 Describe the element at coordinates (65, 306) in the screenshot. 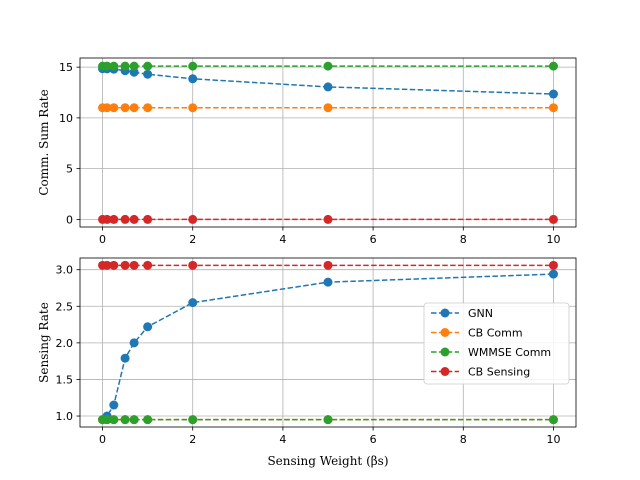

I see `y-tick-label: 2.5` at that location.